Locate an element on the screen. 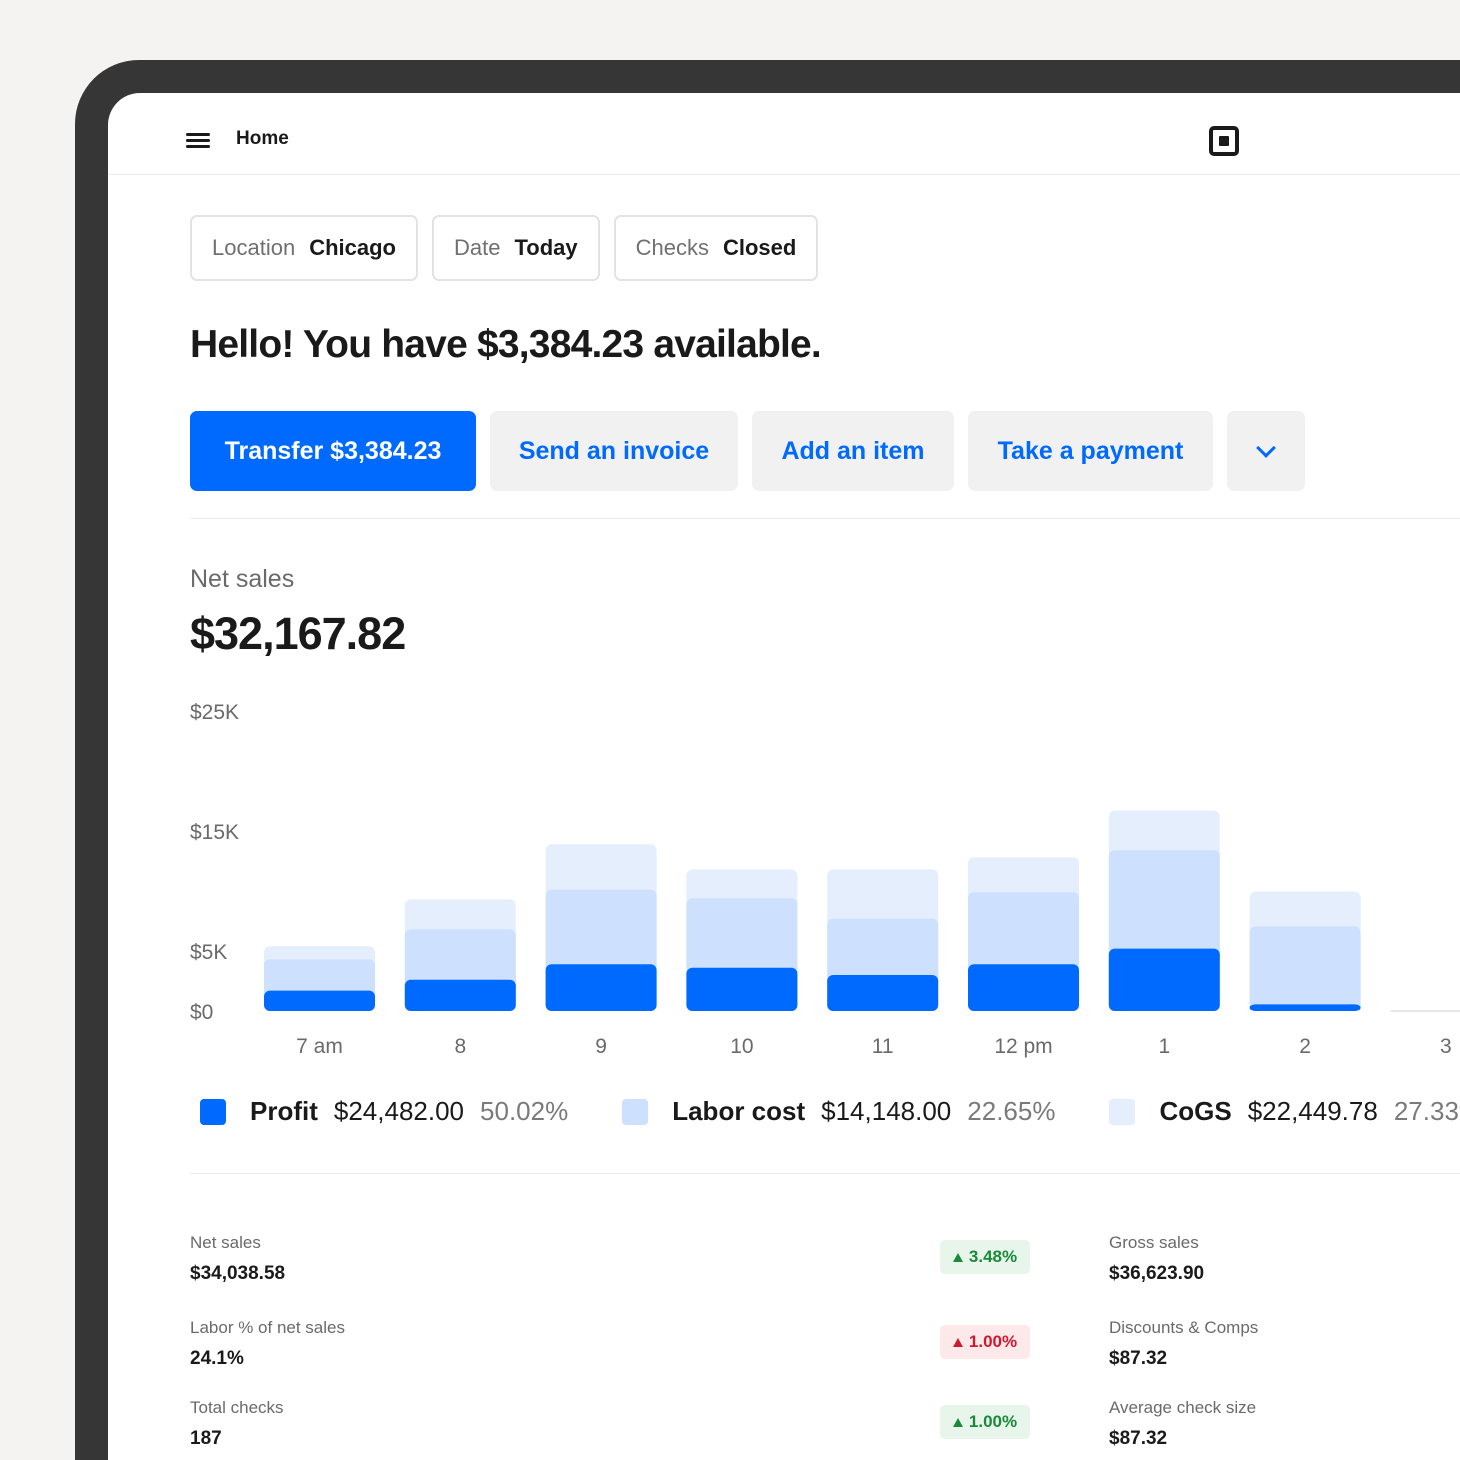 This screenshot has width=1460, height=1460. x-tick-label: 1 is located at coordinates (1164, 1046).